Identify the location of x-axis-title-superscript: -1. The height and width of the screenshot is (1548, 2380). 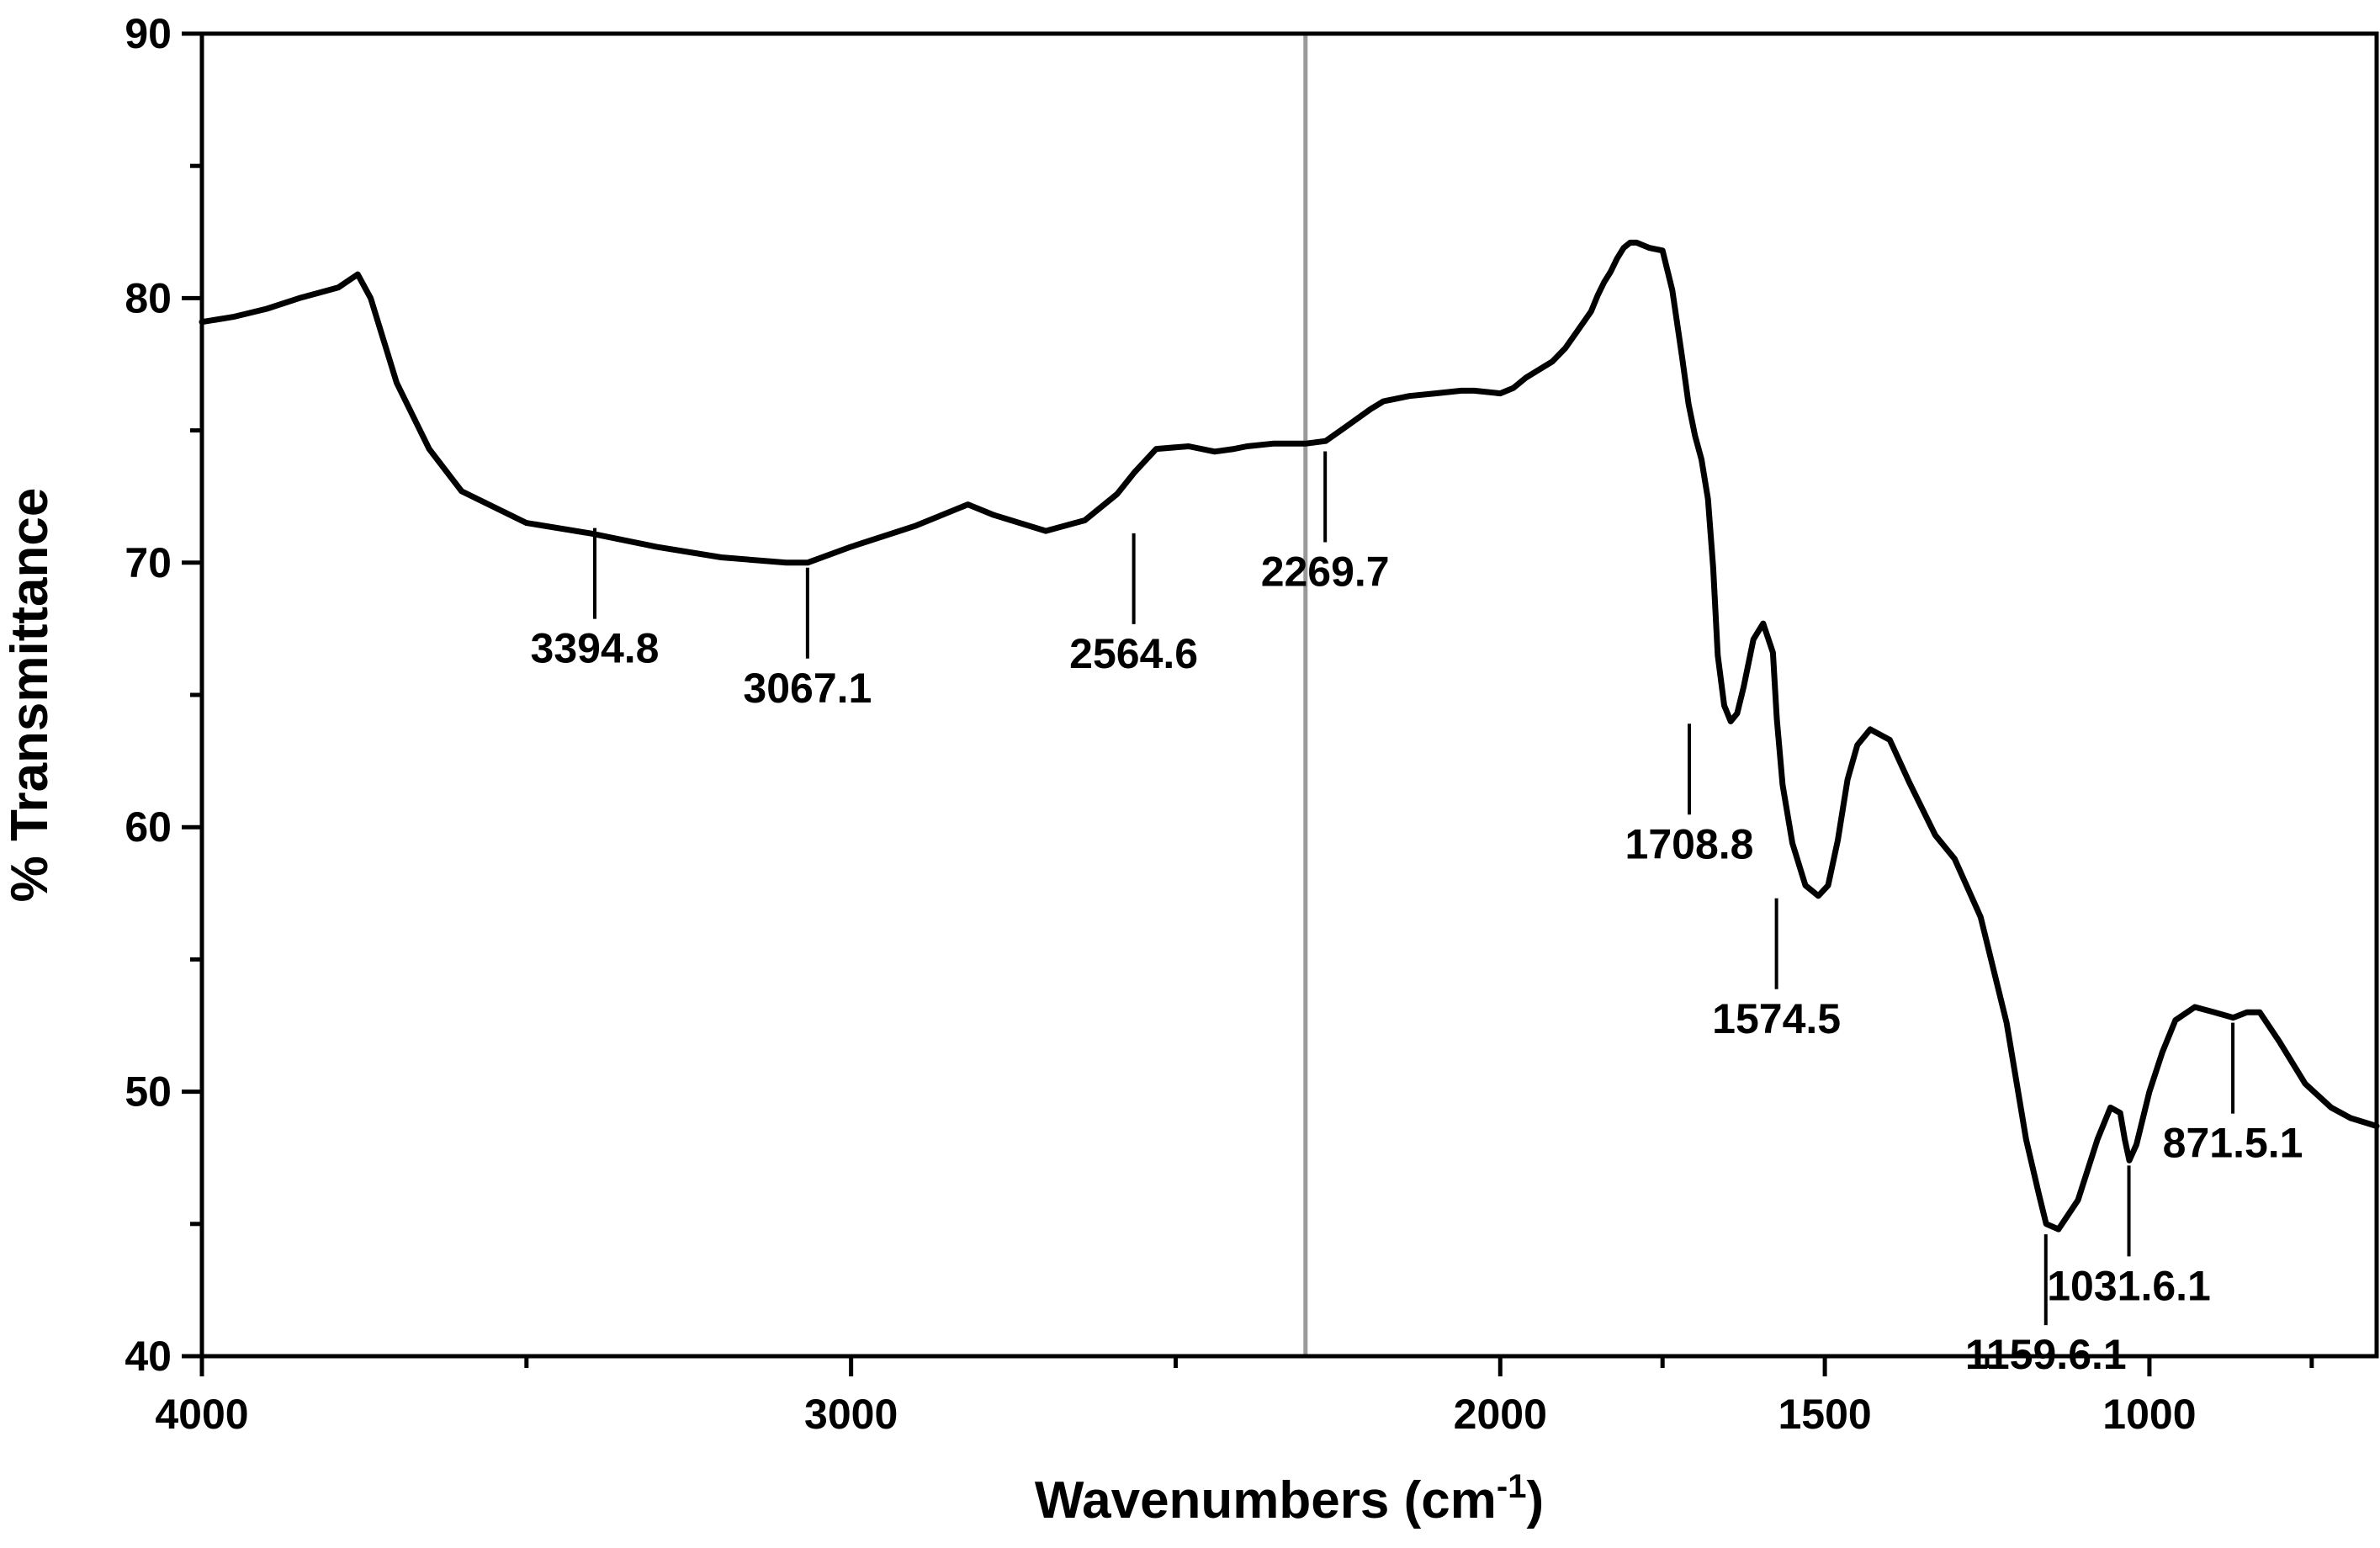
(1512, 1486).